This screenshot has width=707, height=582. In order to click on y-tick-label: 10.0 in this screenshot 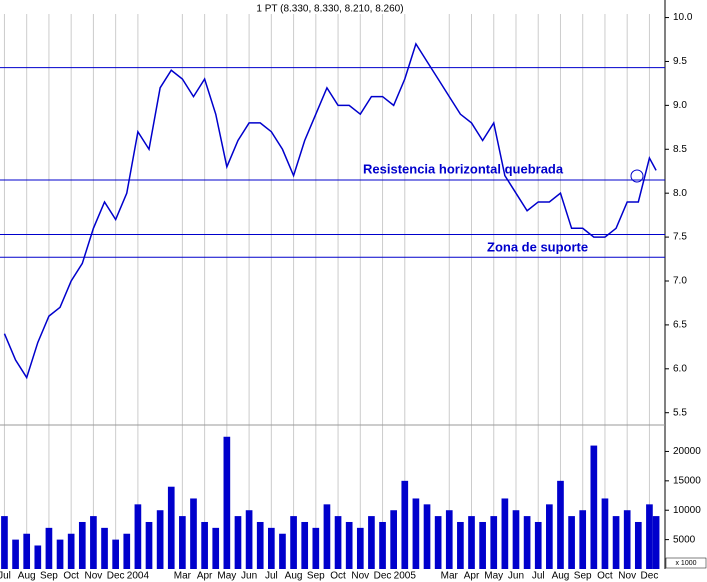, I will do `click(683, 17)`.